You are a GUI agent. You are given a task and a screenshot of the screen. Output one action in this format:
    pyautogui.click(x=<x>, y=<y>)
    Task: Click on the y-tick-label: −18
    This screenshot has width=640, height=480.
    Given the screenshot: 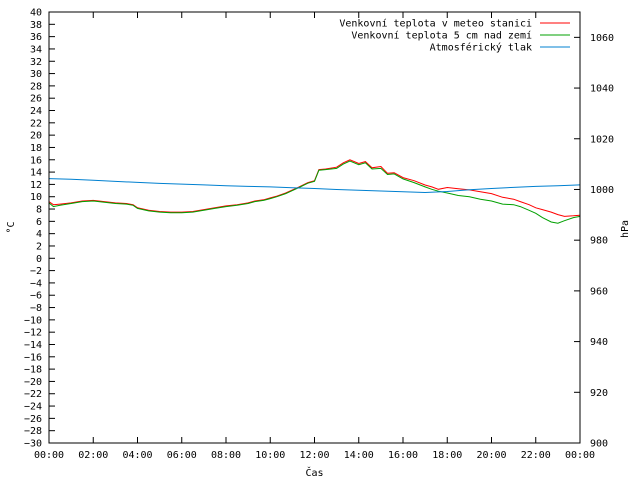 What is the action you would take?
    pyautogui.click(x=33, y=370)
    